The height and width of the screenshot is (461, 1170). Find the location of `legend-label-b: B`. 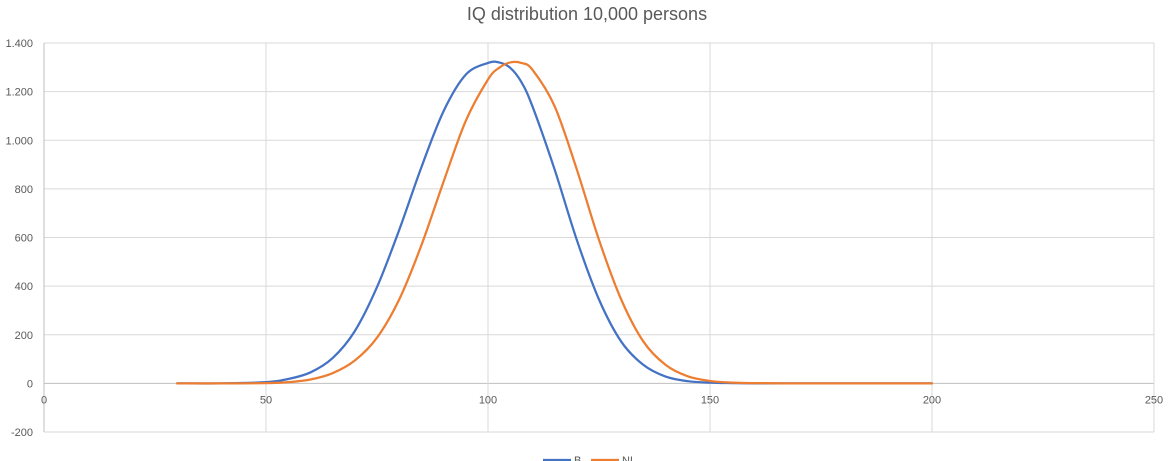

legend-label-b: B is located at coordinates (577, 458).